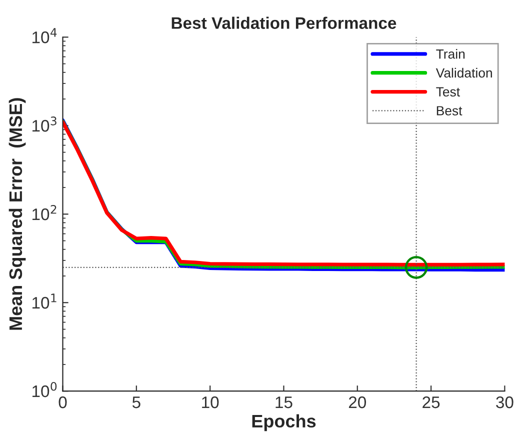  I want to click on legend-label: Train, so click(450, 54).